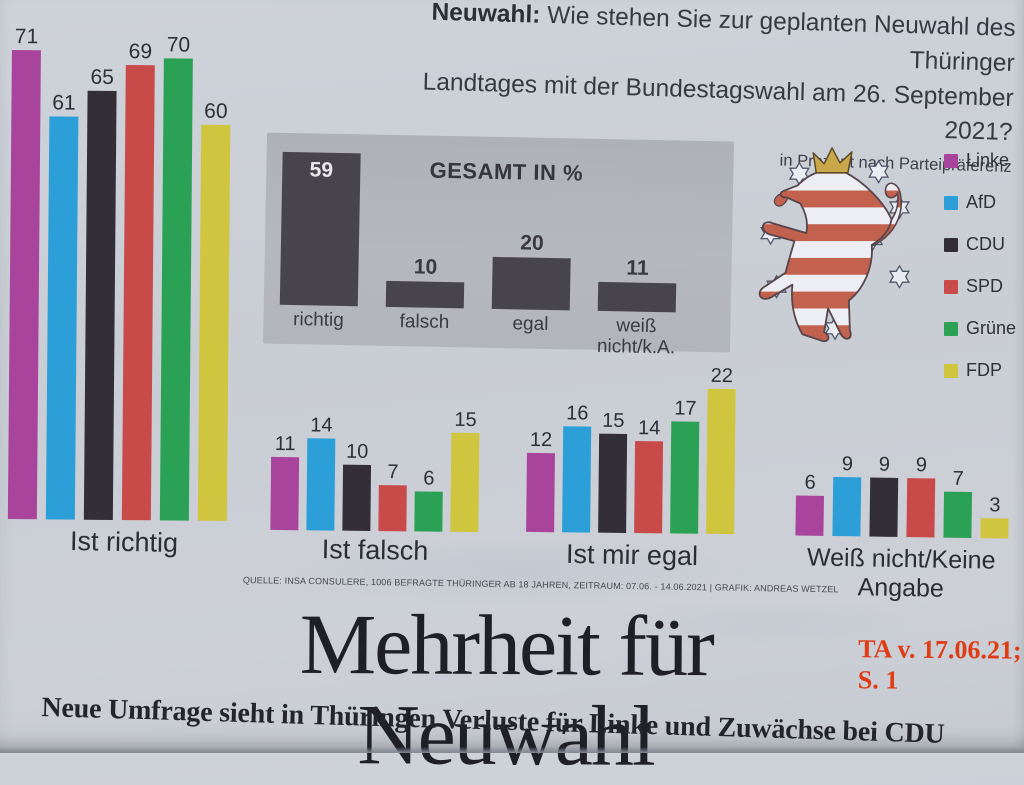 The height and width of the screenshot is (785, 1024). Describe the element at coordinates (577, 413) in the screenshot. I see `bar-value-label: 16` at that location.